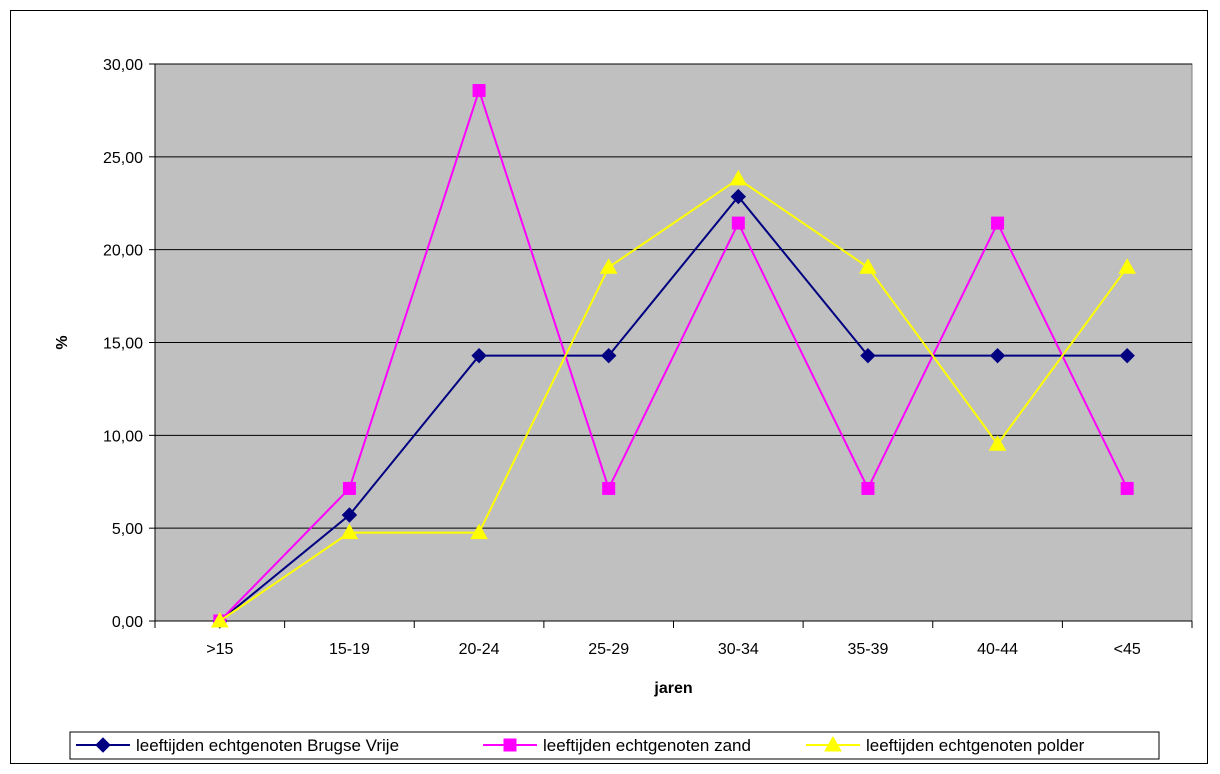 The width and height of the screenshot is (1220, 774). Describe the element at coordinates (123, 65) in the screenshot. I see `y-tick-label: 30,00` at that location.